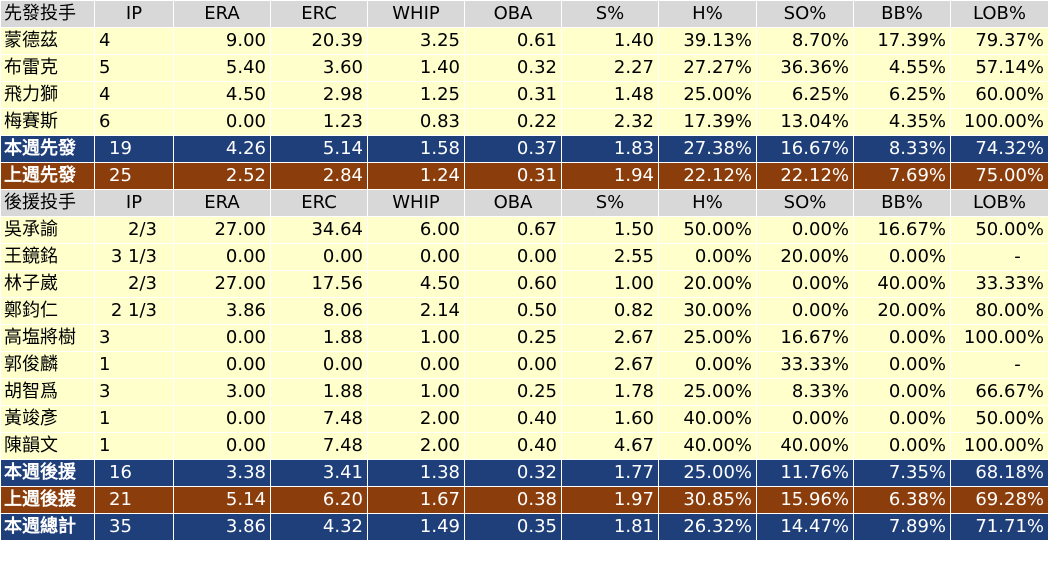 The height and width of the screenshot is (562, 1048). Describe the element at coordinates (902, 95) in the screenshot. I see `stat-bb-pct: 6.25%` at that location.